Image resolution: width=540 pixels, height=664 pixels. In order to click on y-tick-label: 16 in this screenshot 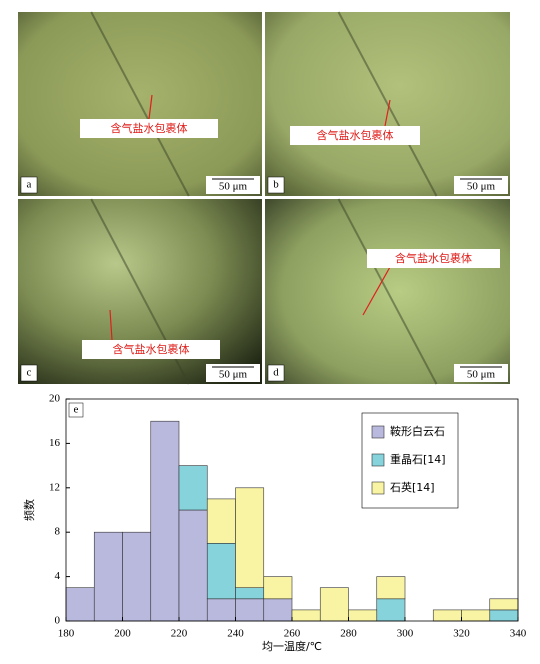, I will do `click(55, 443)`.